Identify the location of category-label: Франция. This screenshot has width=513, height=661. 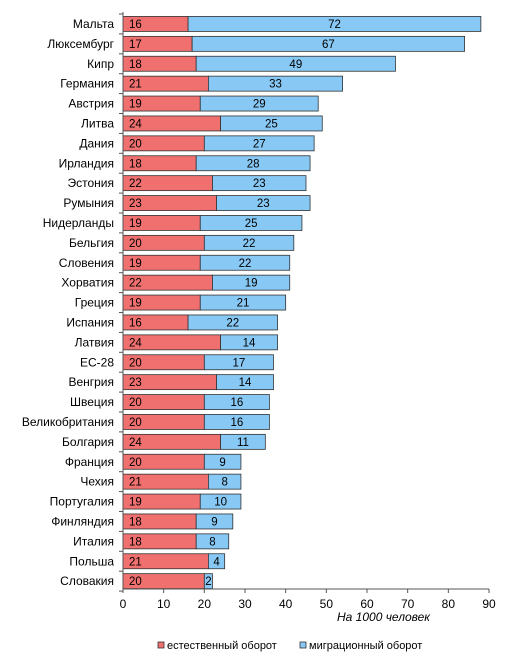
(89, 462).